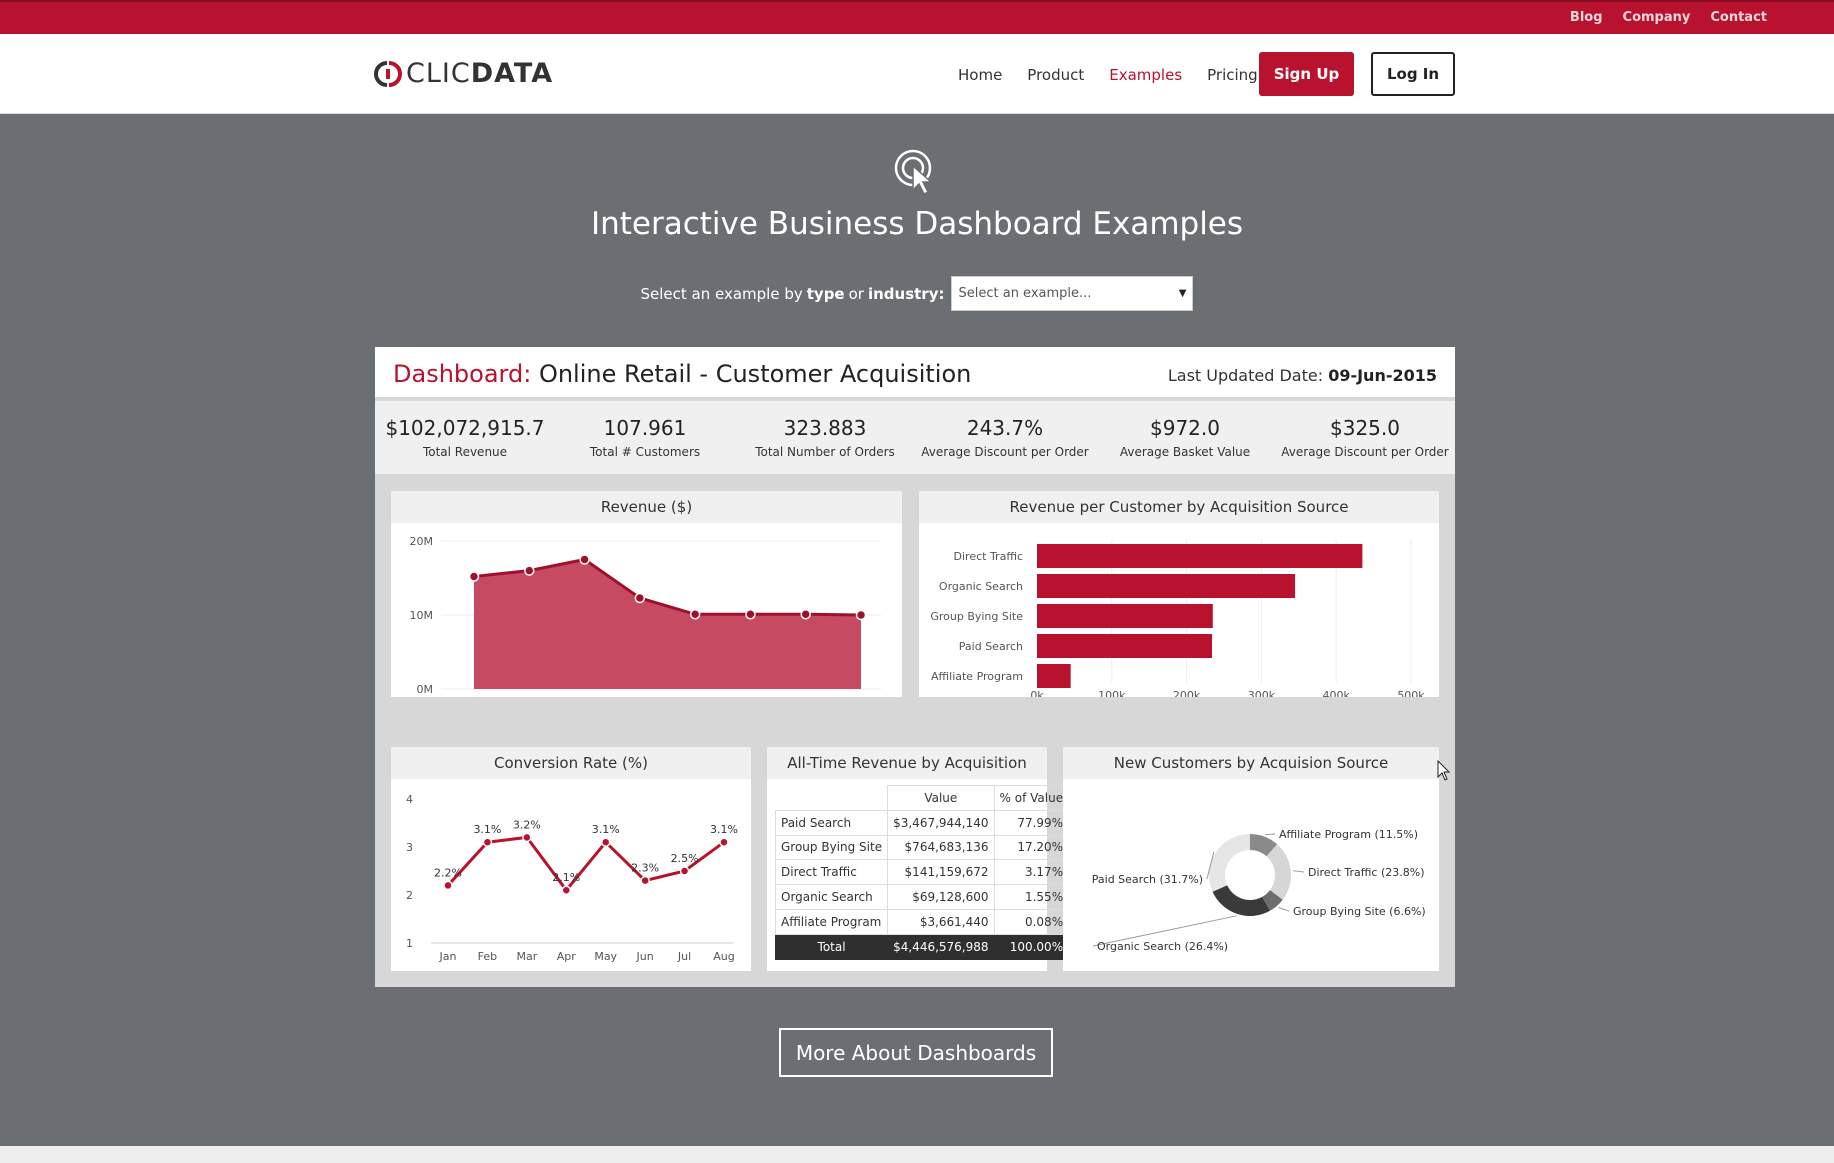 Image resolution: width=1834 pixels, height=1163 pixels. Describe the element at coordinates (1125, 616) in the screenshot. I see `bar` at that location.